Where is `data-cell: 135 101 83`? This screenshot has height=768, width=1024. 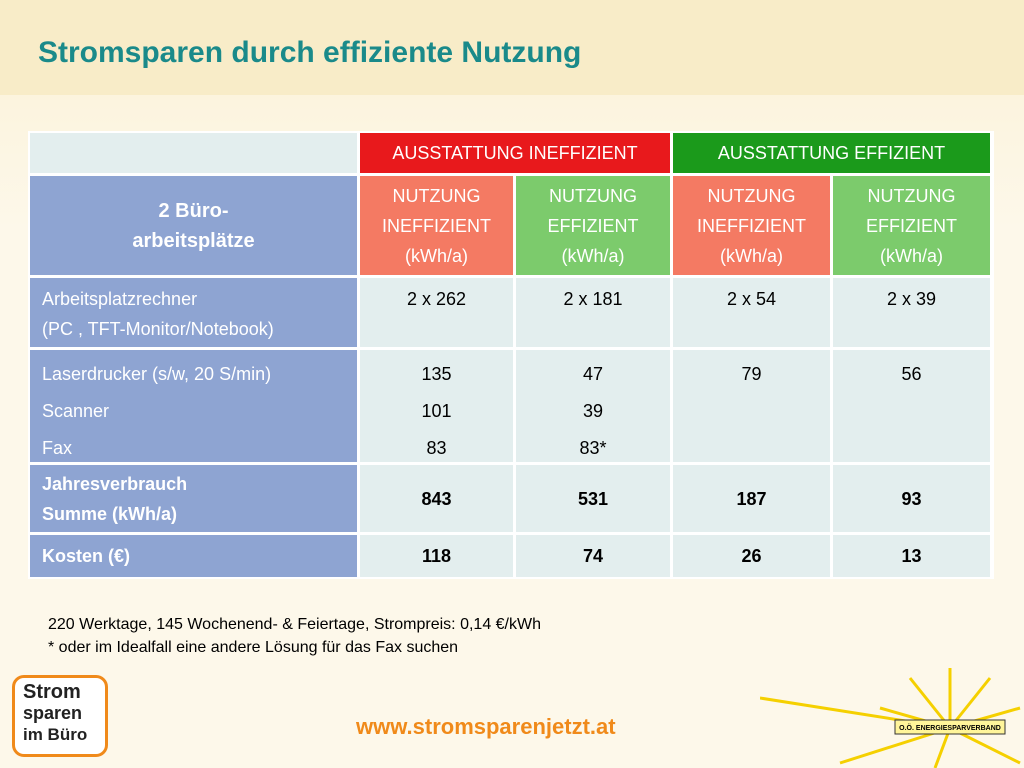
data-cell: 135 101 83 is located at coordinates (436, 406).